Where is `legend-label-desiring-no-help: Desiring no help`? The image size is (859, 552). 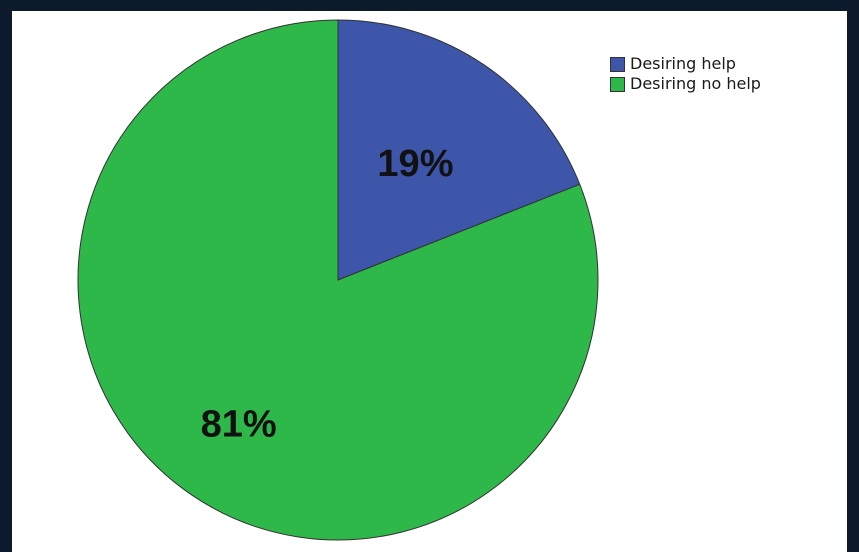 legend-label-desiring-no-help: Desiring no help is located at coordinates (695, 83).